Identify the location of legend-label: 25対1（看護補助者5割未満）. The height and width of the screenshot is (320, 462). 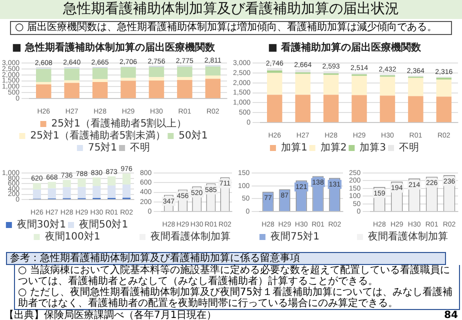
(98, 136).